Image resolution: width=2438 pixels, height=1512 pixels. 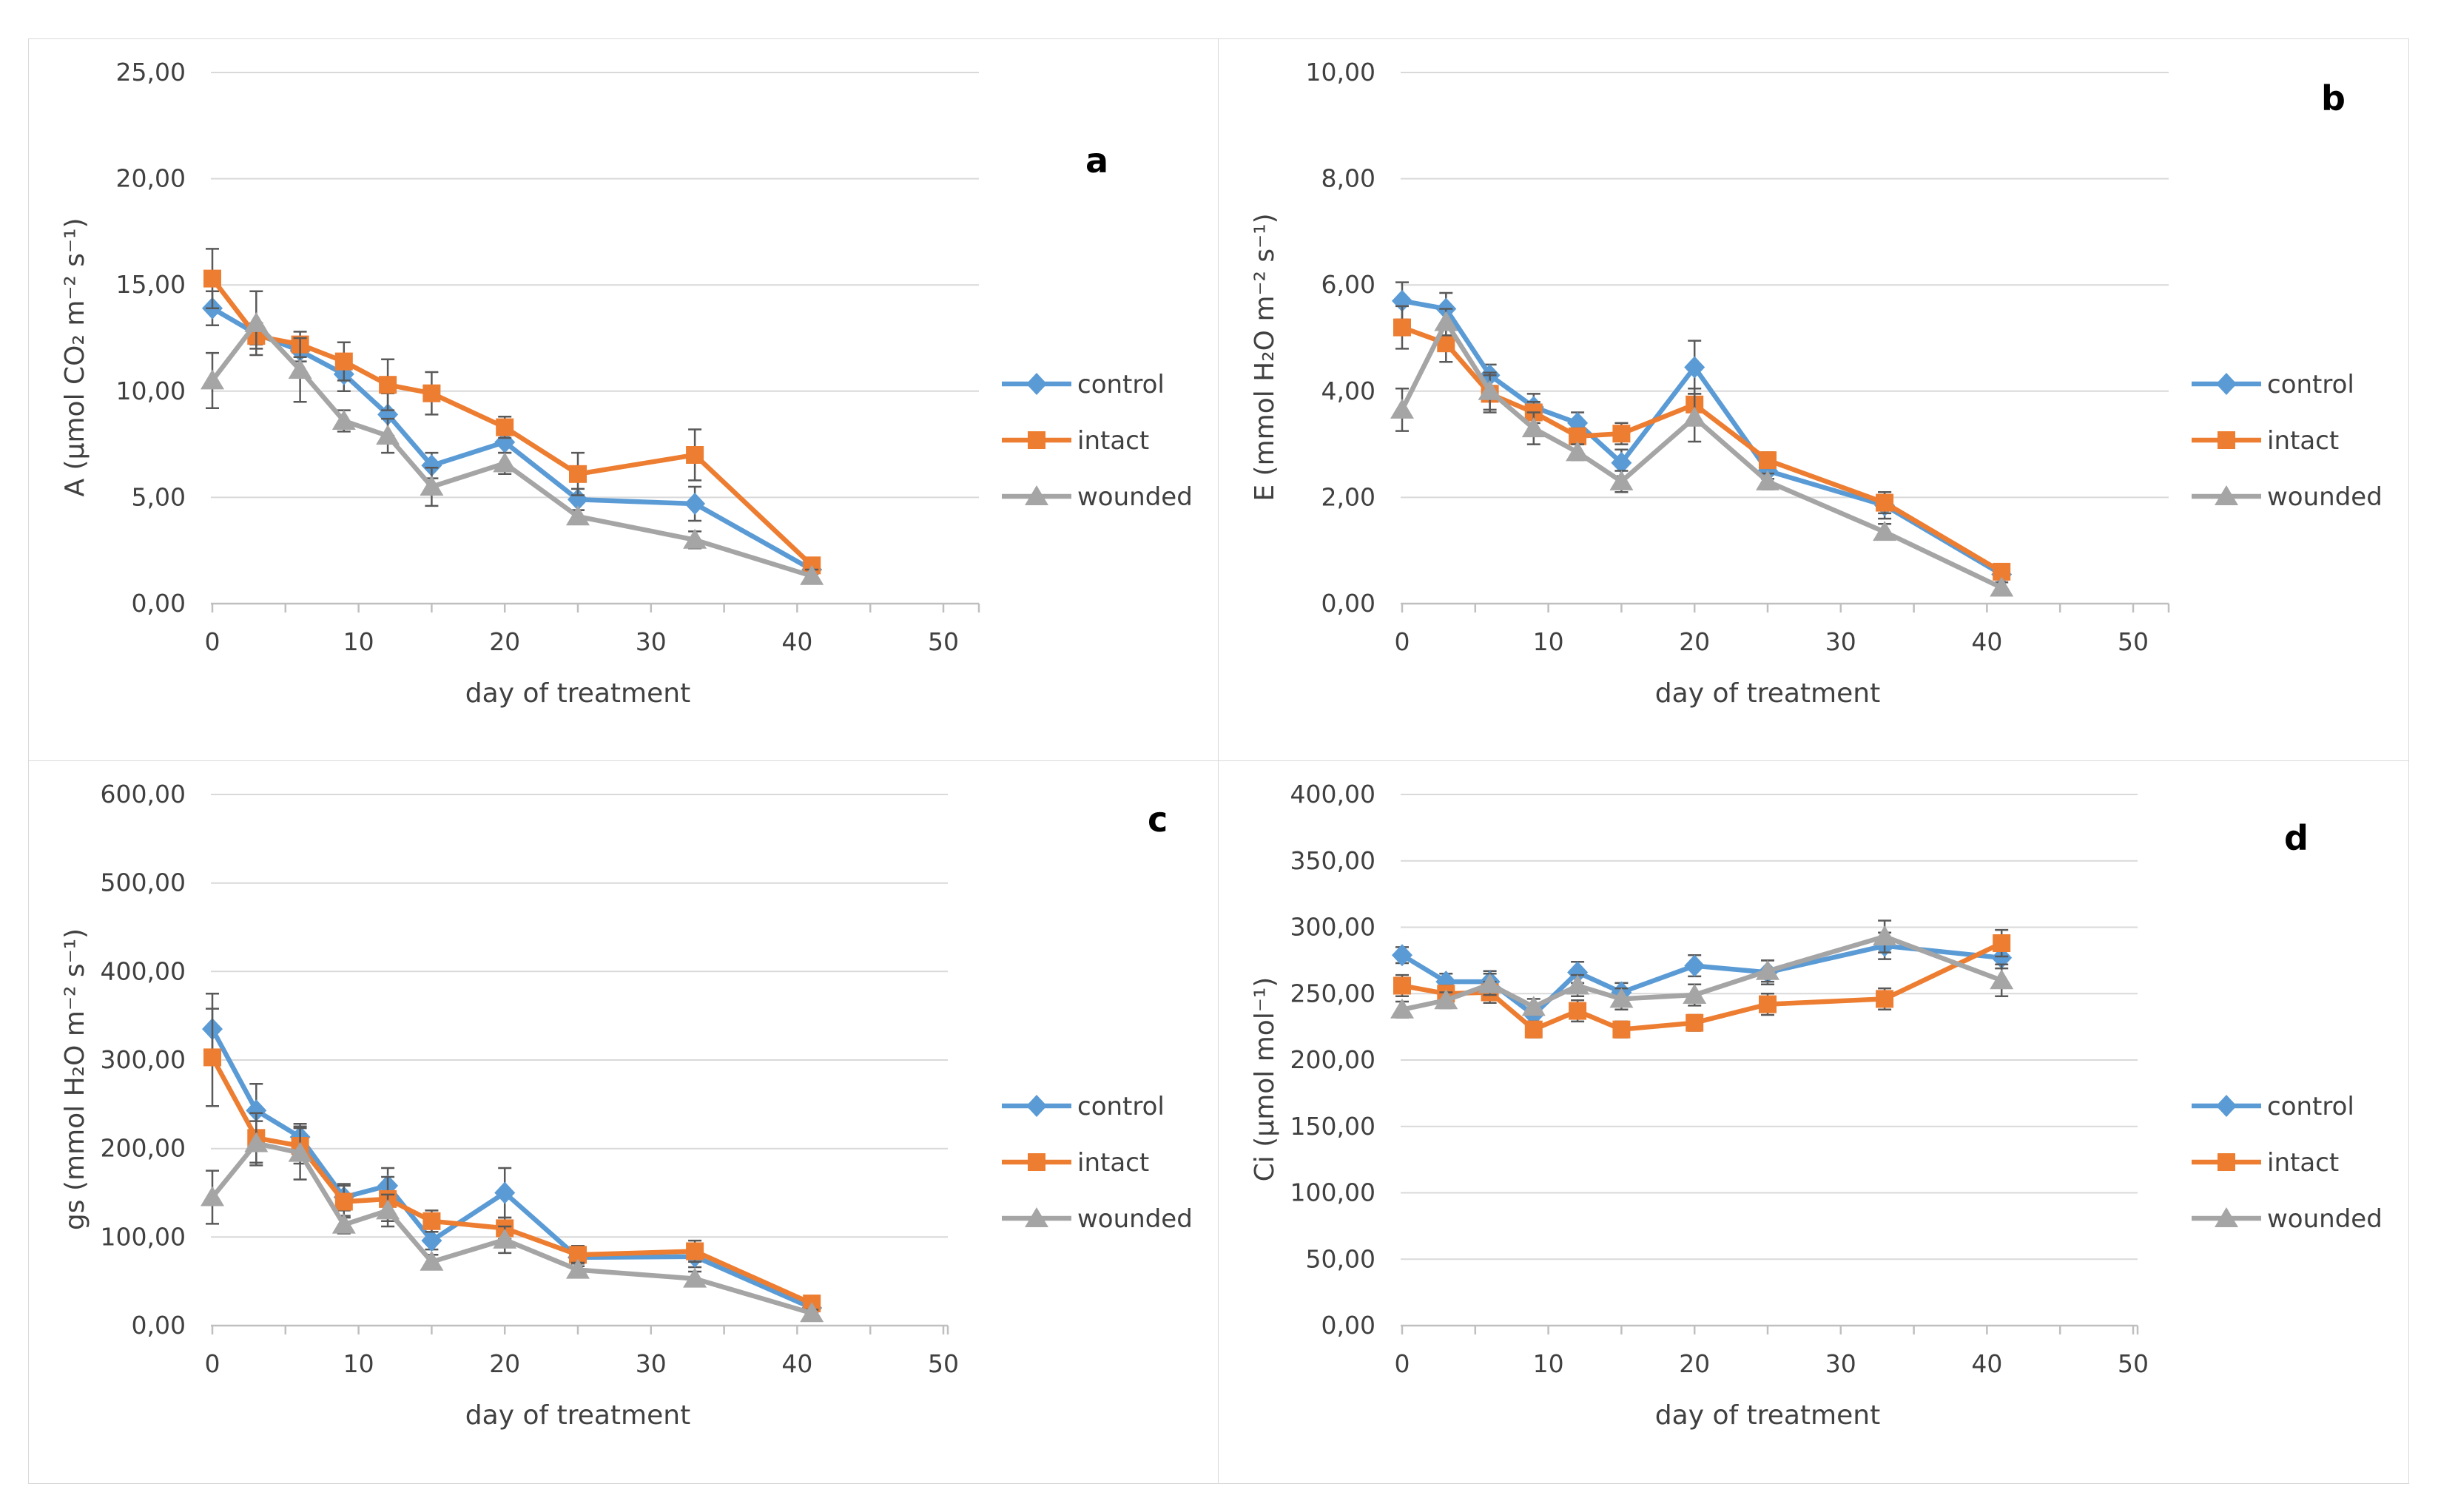 What do you see at coordinates (151, 338) in the screenshot?
I see `y-axis-tick-labels: 0,00 5,00 10,00 15,00 20,00 25,00` at bounding box center [151, 338].